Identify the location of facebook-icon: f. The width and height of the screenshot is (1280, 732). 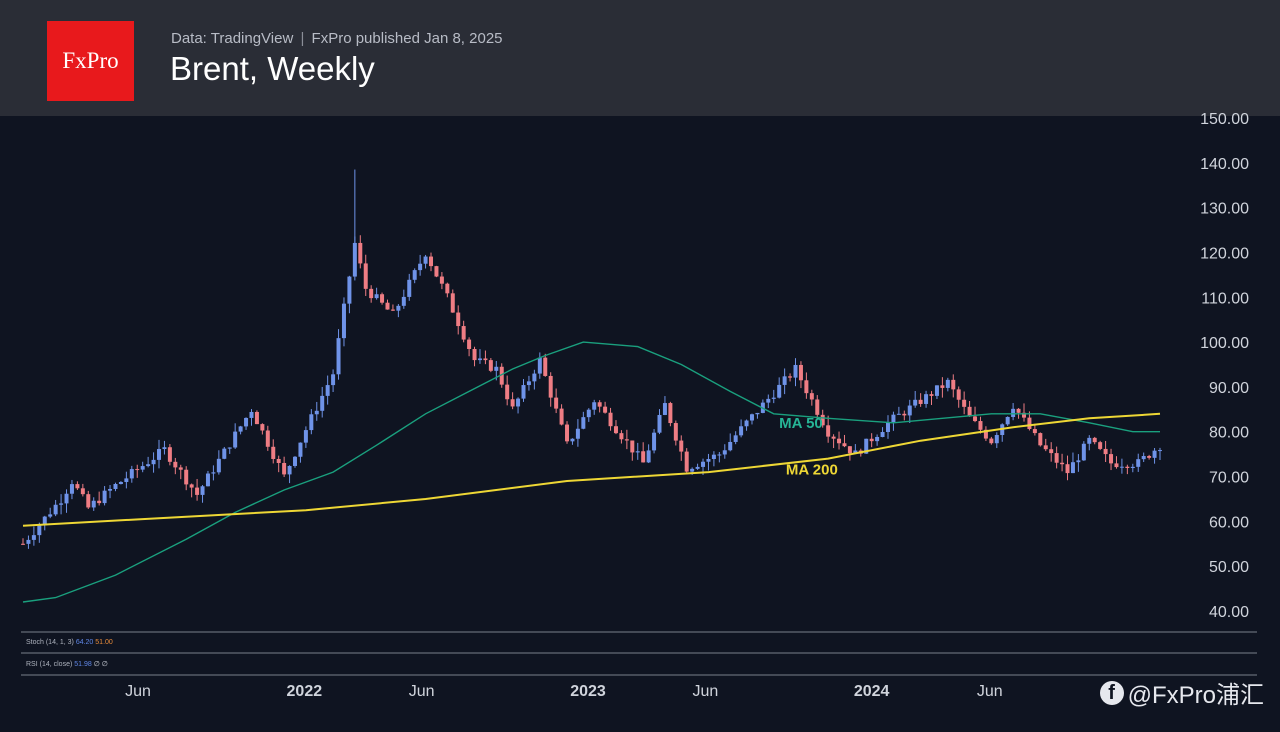
(1111, 692).